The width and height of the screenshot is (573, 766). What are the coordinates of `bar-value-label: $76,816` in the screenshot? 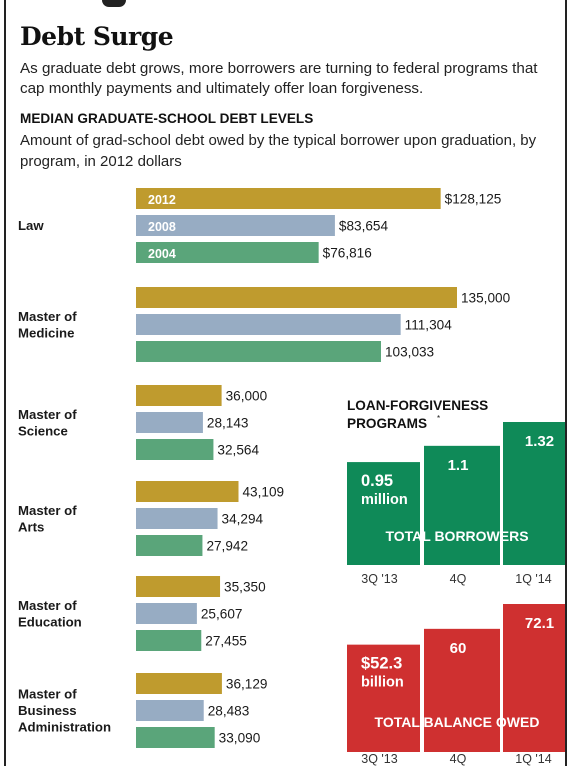 It's located at (347, 253).